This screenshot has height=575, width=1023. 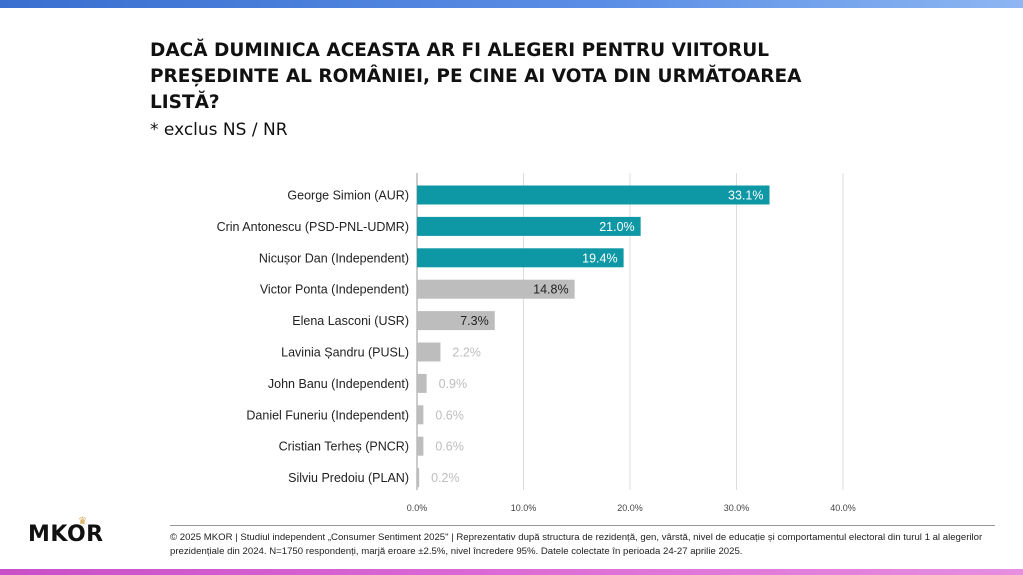 What do you see at coordinates (843, 508) in the screenshot?
I see `x-tick-label: 40.0%` at bounding box center [843, 508].